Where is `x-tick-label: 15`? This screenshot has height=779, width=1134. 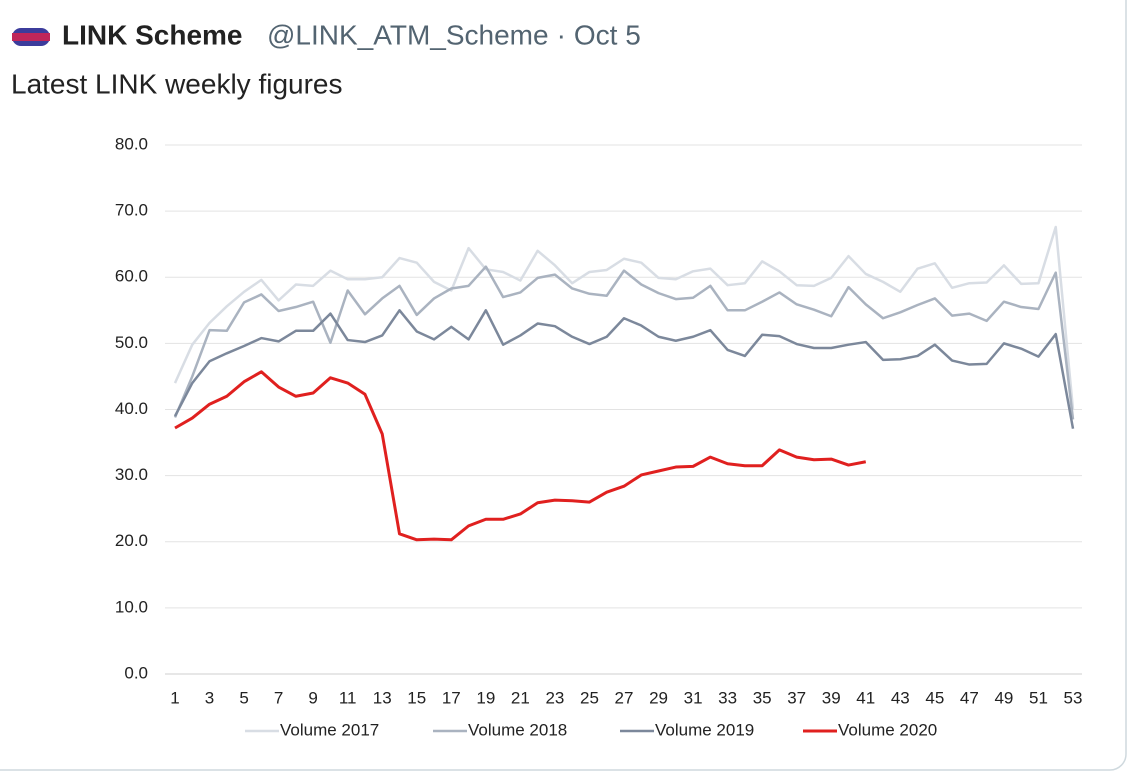 x-tick-label: 15 is located at coordinates (416, 697).